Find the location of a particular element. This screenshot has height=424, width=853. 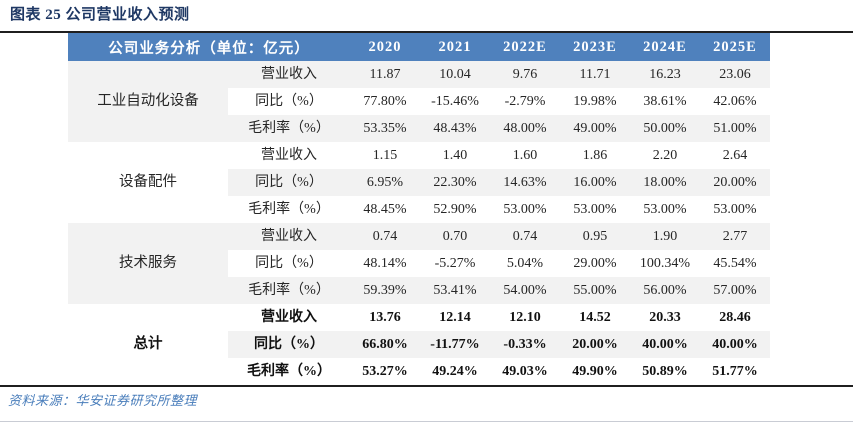

cell-value: -0.33% is located at coordinates (525, 344).